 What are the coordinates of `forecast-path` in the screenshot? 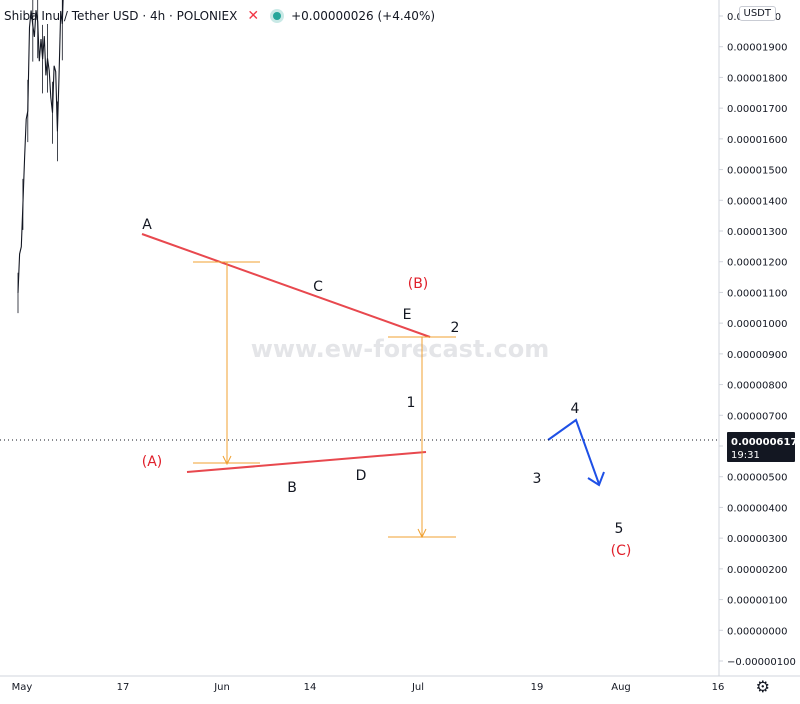 It's located at (573, 451).